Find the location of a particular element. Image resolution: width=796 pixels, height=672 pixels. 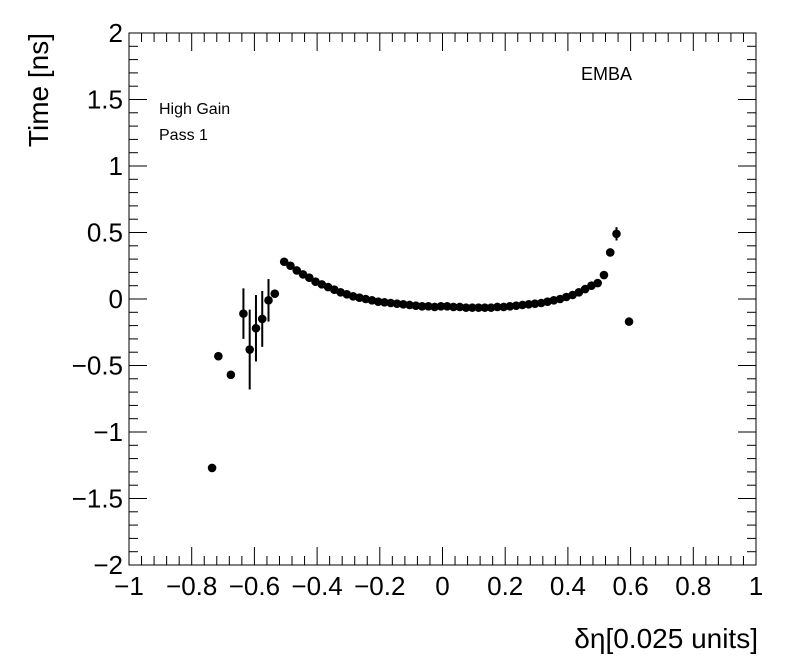

y-tick-labels: −2 −1.5 −1 −0.5 0 0.5 1 1.5 2 is located at coordinates (97, 299).